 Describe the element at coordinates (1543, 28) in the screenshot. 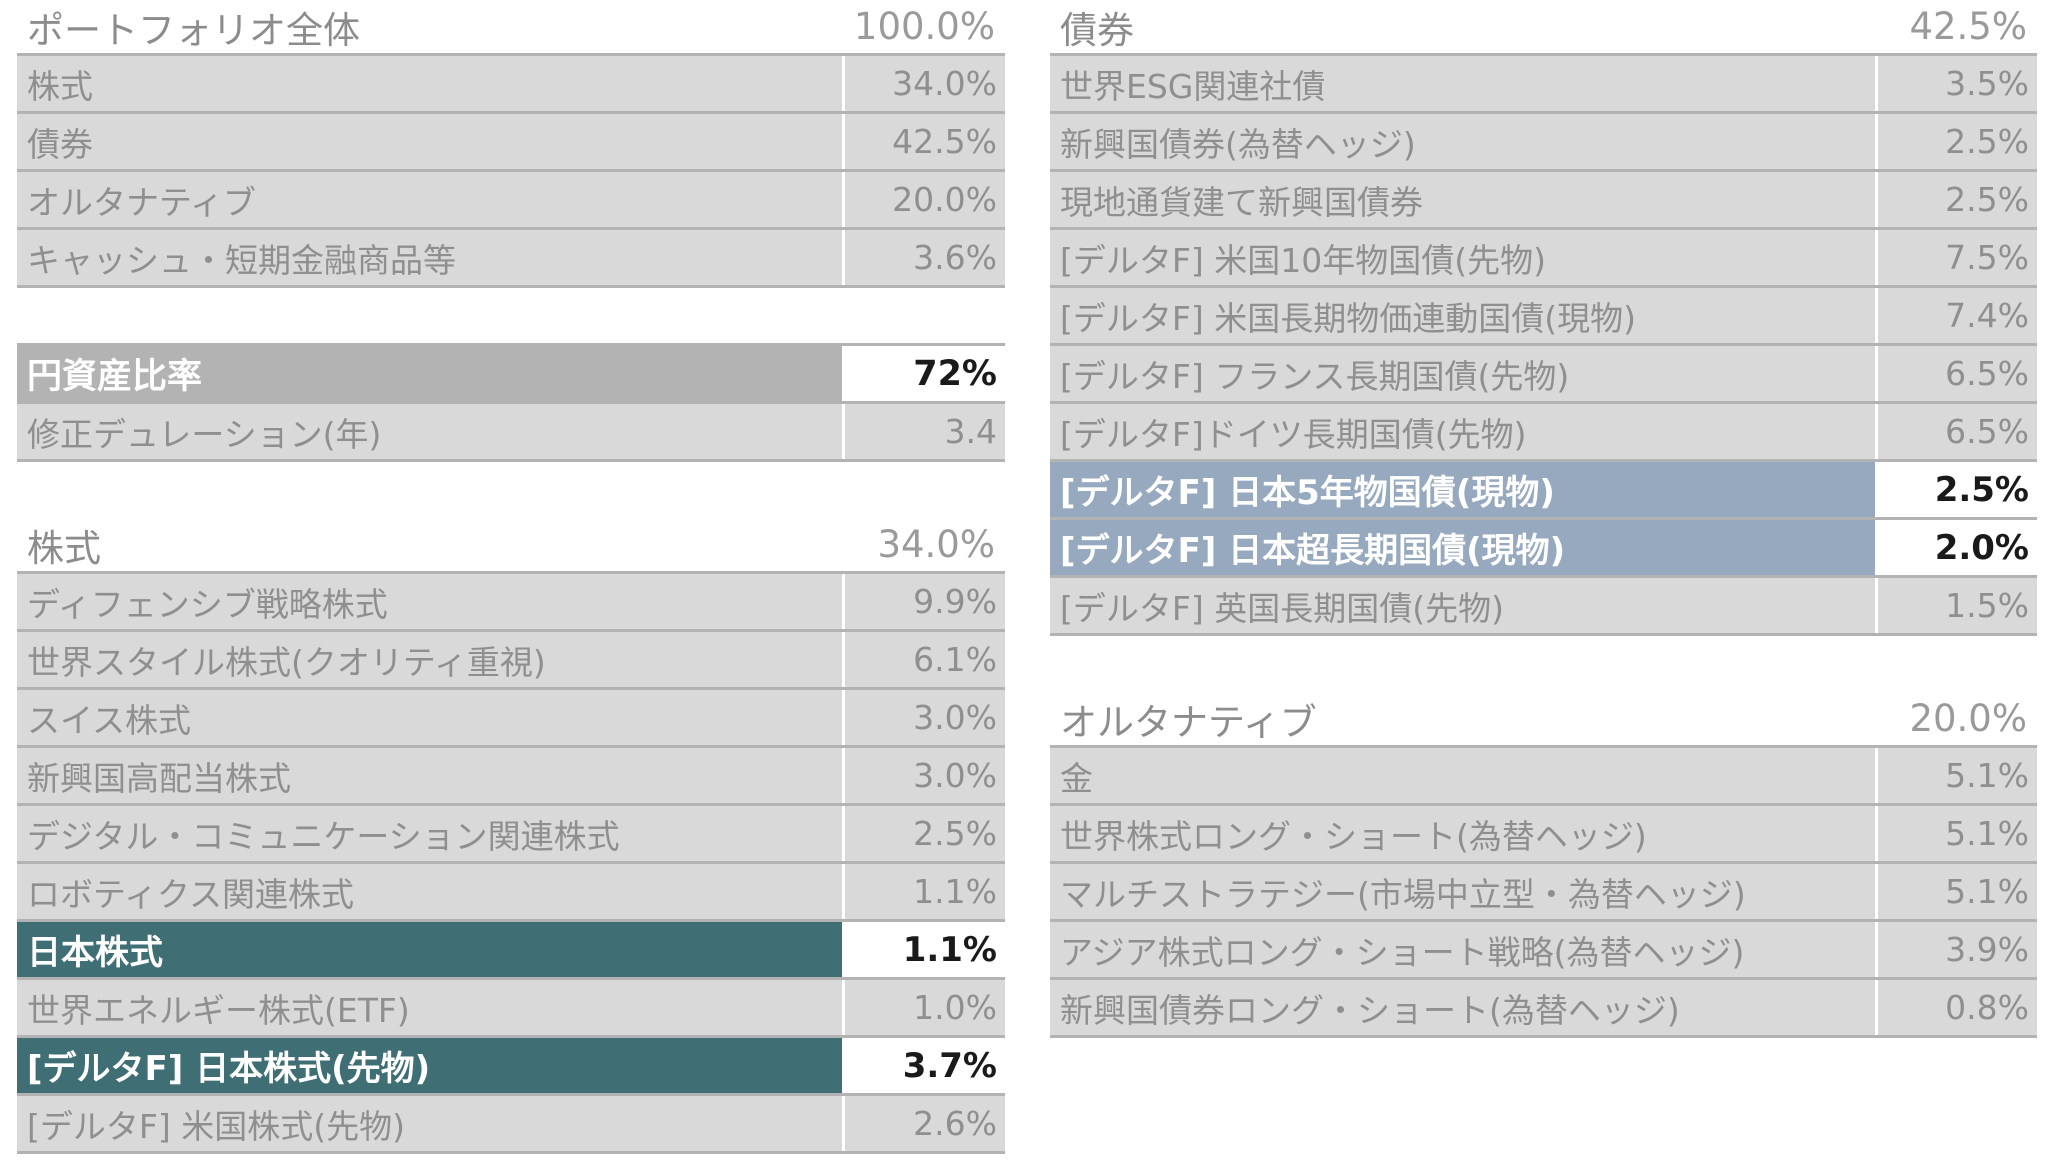

I see `bonds-header: 債券 42.5%` at that location.